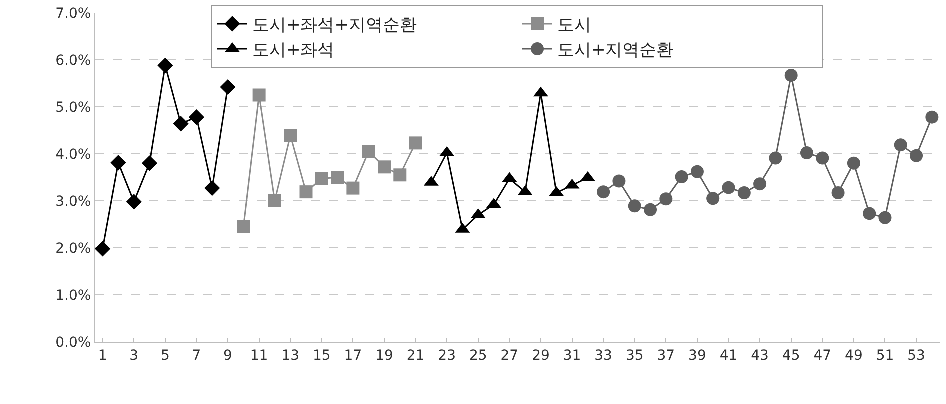  Describe the element at coordinates (134, 356) in the screenshot. I see `x-tick-label: 3` at that location.